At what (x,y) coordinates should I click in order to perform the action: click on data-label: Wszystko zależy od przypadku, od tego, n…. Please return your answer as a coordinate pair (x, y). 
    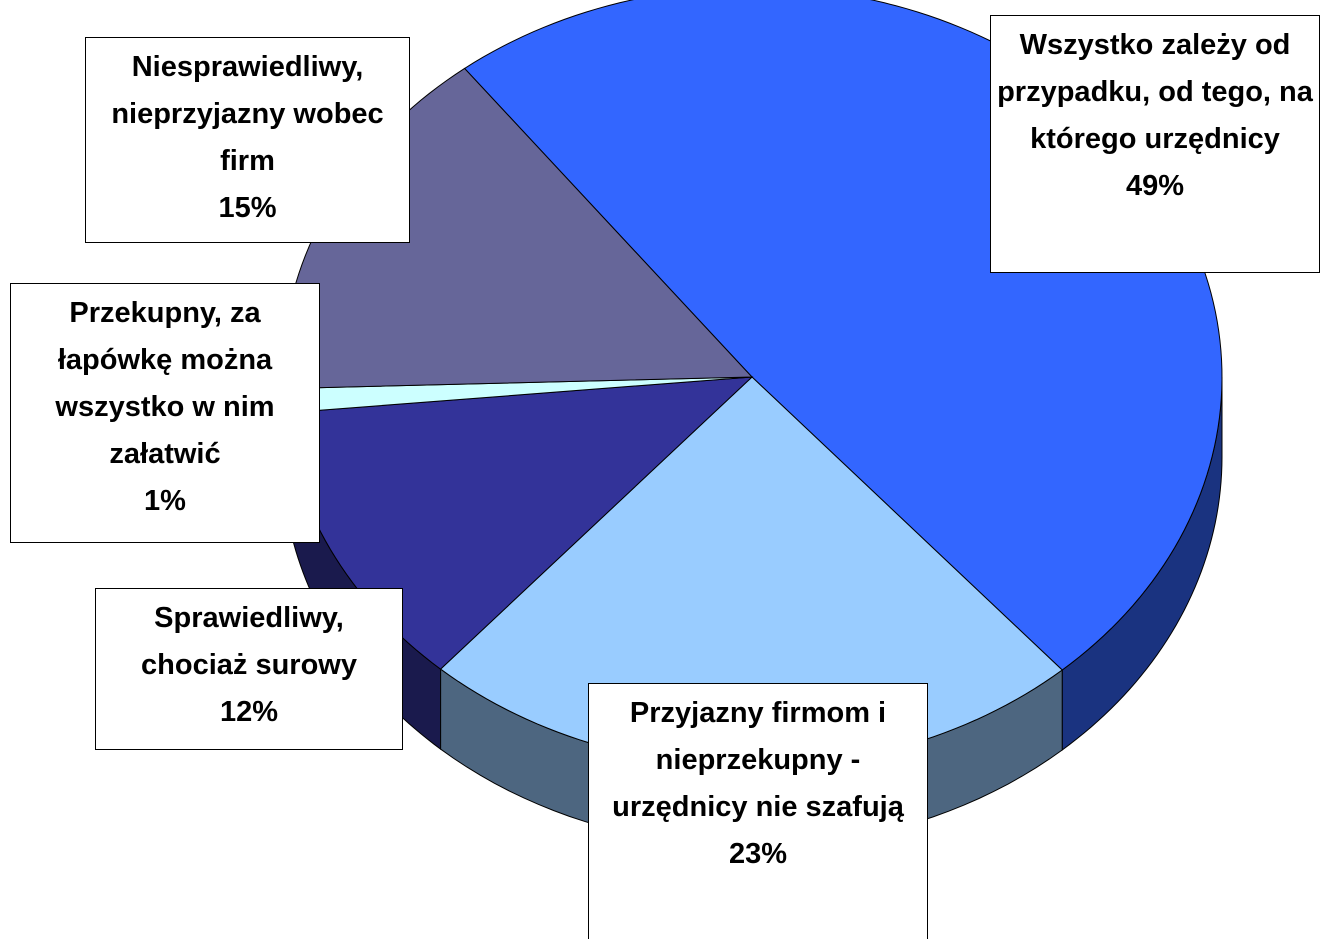
    Looking at the image, I should click on (1155, 144).